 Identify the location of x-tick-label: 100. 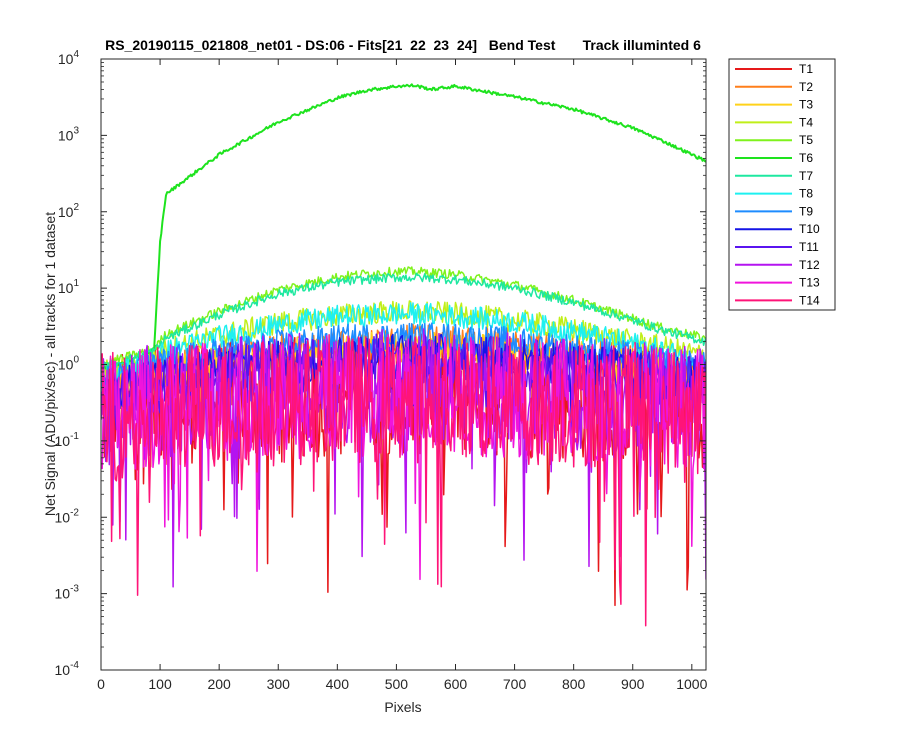
(160, 684).